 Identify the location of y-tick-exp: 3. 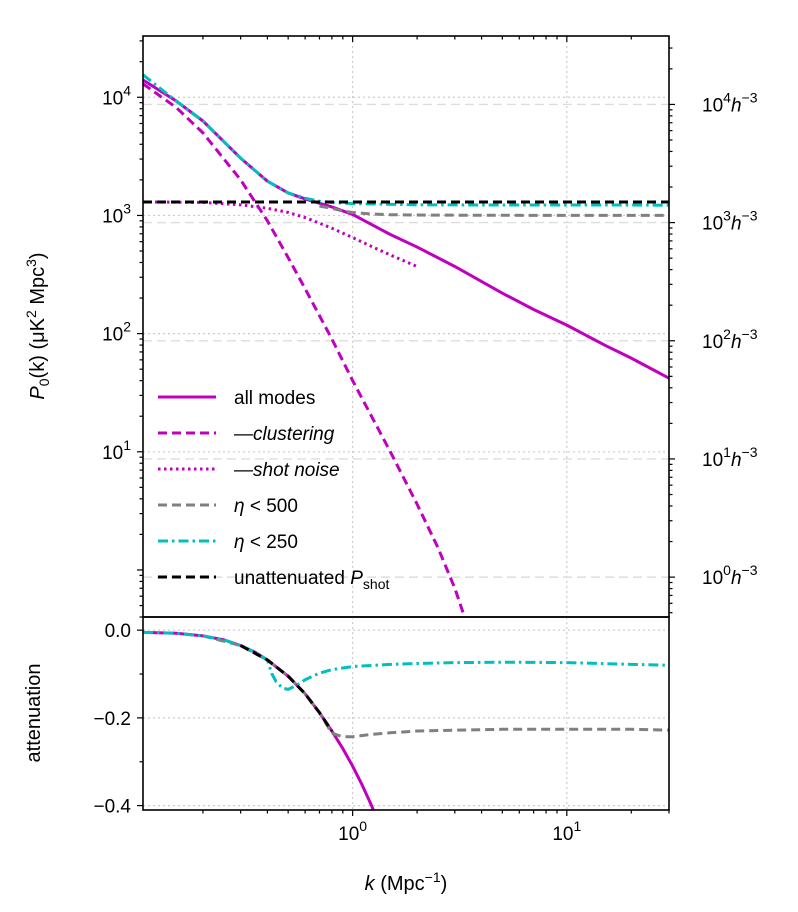
(127, 208).